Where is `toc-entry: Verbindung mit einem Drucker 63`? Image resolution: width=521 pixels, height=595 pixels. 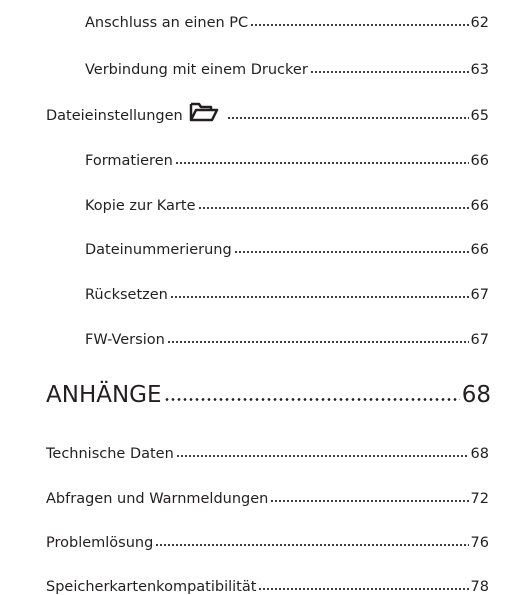
toc-entry: Verbindung mit einem Drucker 63 is located at coordinates (287, 67).